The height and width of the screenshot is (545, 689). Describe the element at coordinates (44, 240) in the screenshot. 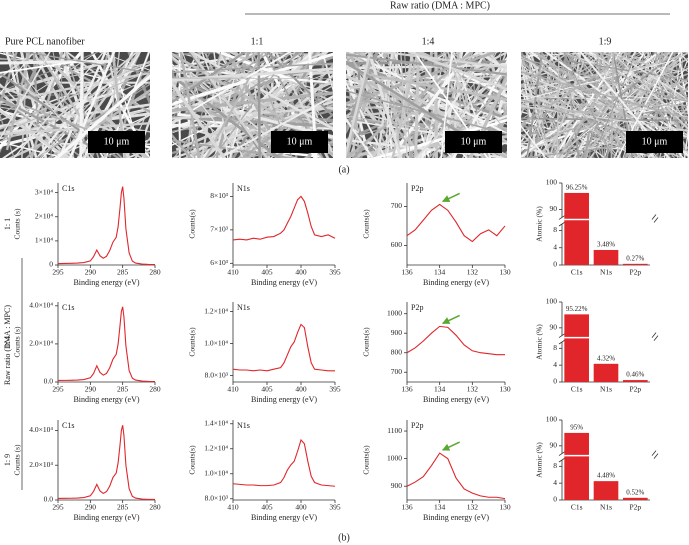

I see `y-tick-label: 1×10⁴` at that location.